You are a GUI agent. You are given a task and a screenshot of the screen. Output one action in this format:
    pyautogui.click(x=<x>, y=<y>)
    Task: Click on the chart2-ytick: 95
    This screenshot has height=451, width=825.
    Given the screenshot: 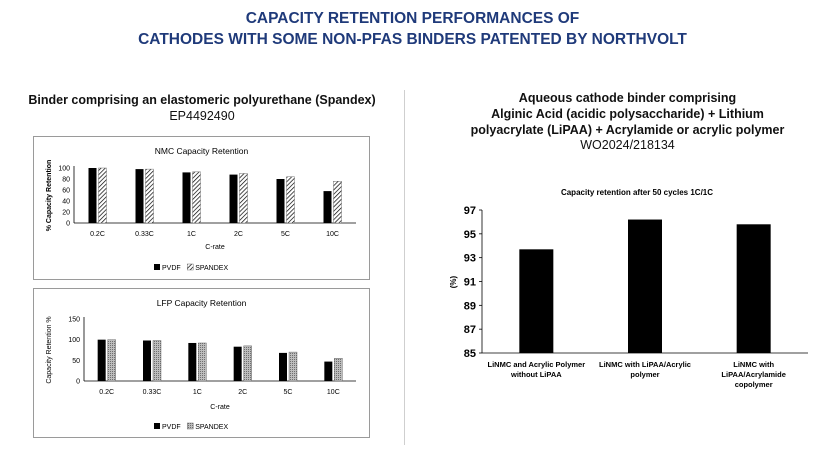 What is the action you would take?
    pyautogui.click(x=470, y=235)
    